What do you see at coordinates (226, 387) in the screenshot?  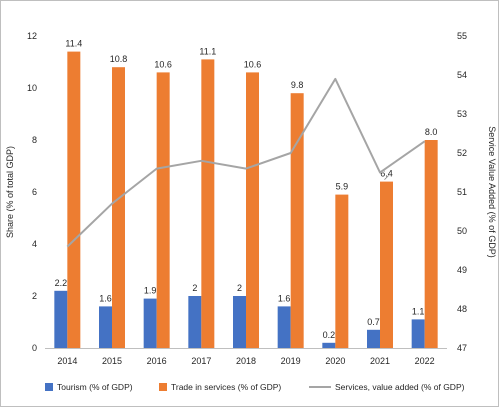 I see `legend-item-trade-label: Trade in services (% of GDP)` at bounding box center [226, 387].